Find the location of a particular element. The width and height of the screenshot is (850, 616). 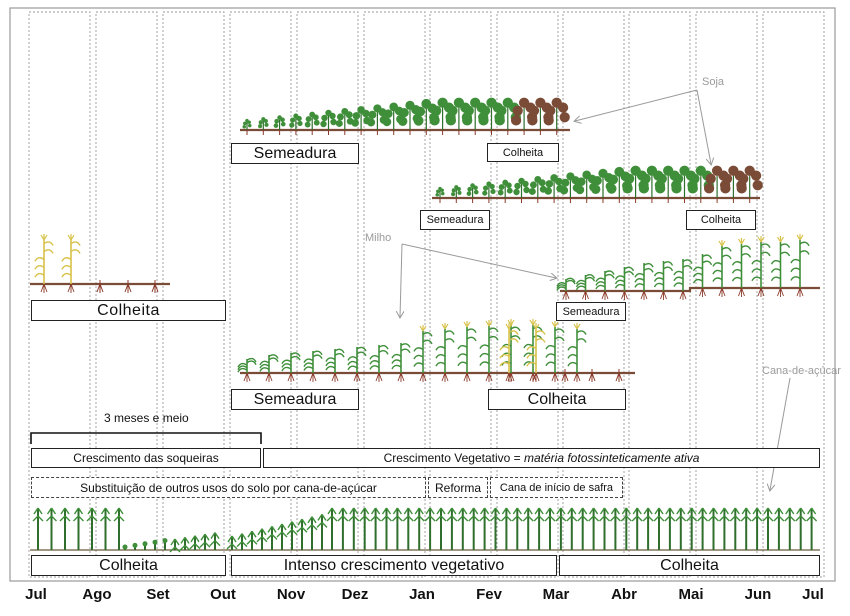

month-label: Jan is located at coordinates (422, 594).